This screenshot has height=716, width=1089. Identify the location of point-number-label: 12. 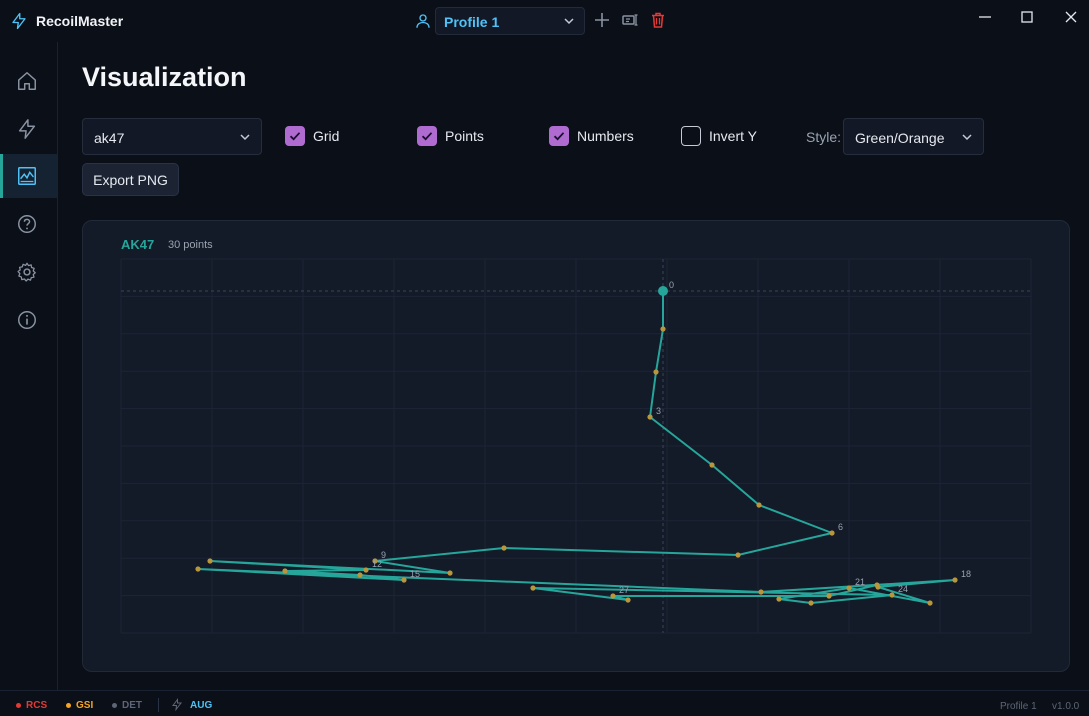
(377, 564).